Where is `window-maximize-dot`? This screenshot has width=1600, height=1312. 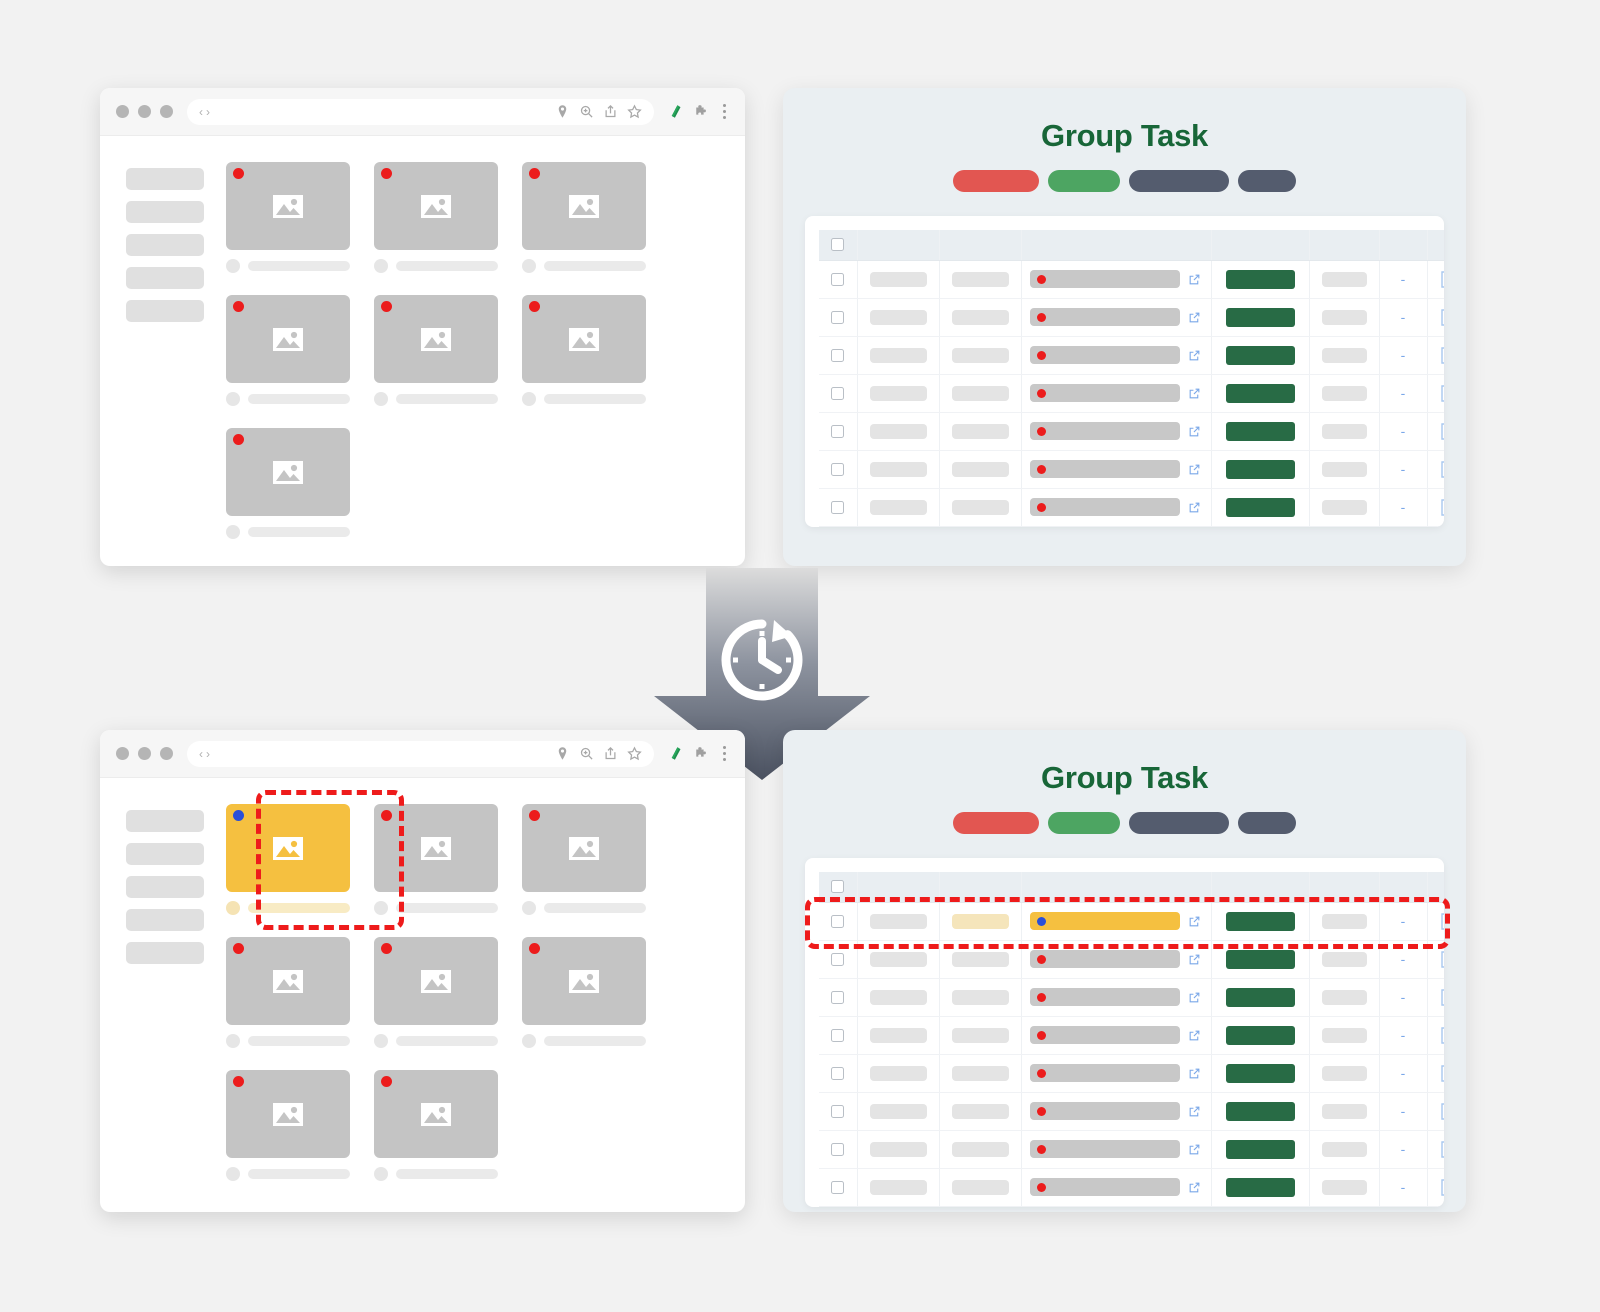 window-maximize-dot is located at coordinates (166, 753).